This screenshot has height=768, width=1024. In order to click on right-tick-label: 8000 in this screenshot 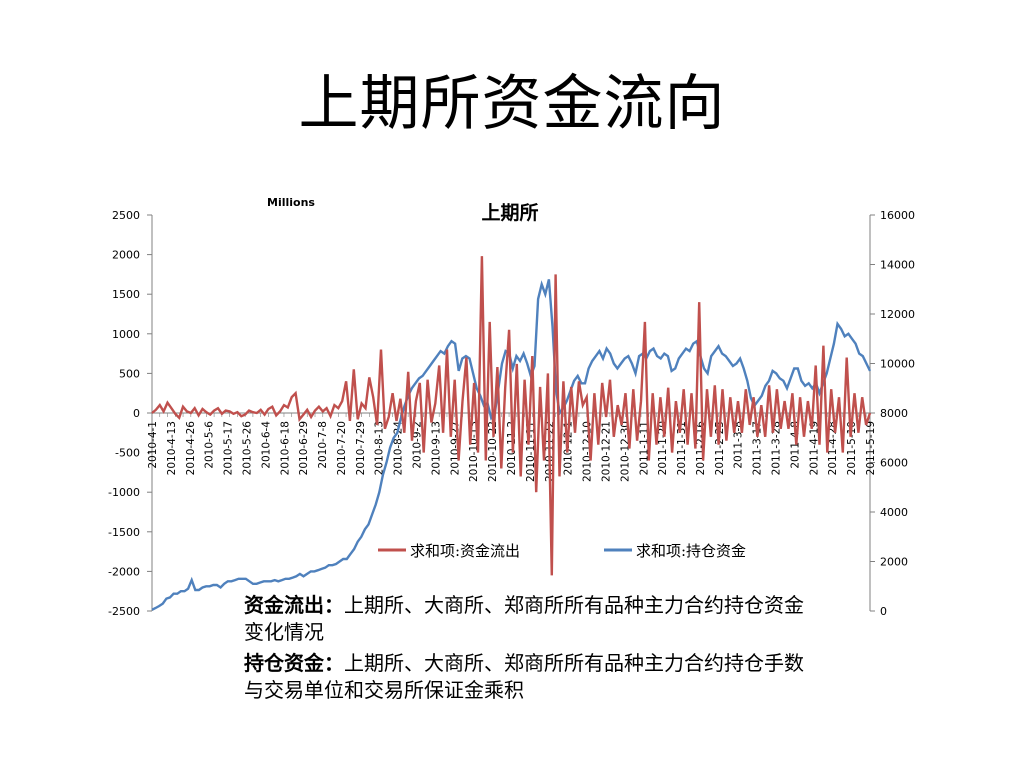, I will do `click(894, 413)`.